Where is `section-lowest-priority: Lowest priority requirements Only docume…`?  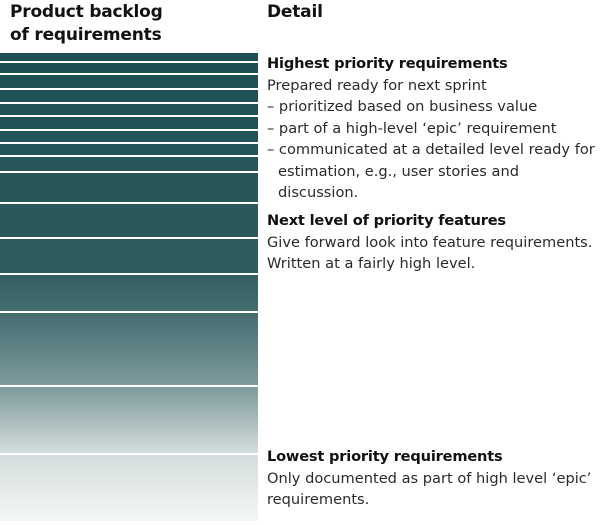
section-lowest-priority: Lowest priority requirements Only docume… is located at coordinates (433, 478).